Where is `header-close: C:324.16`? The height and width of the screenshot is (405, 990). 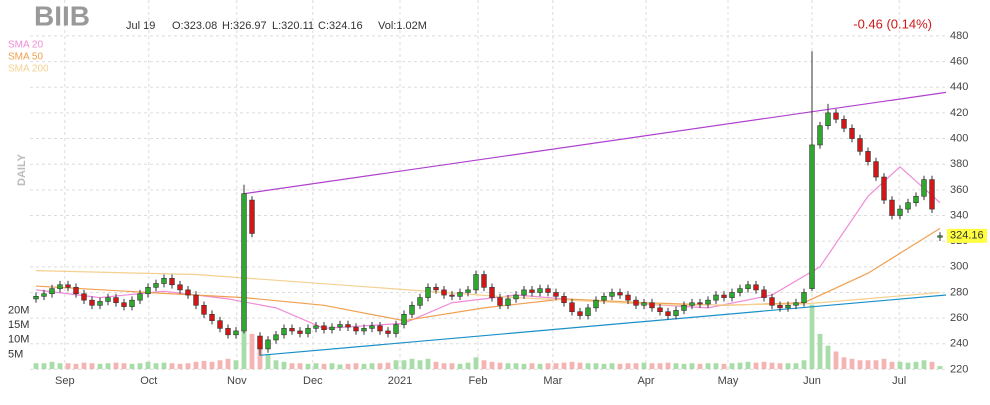
header-close: C:324.16 is located at coordinates (340, 26).